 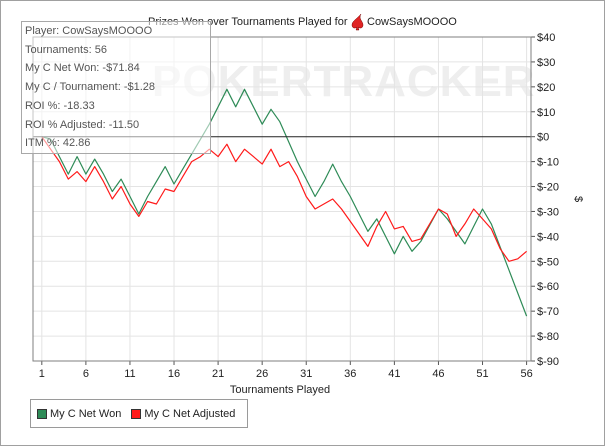 What do you see at coordinates (578, 199) in the screenshot?
I see `y-axis-label: $` at bounding box center [578, 199].